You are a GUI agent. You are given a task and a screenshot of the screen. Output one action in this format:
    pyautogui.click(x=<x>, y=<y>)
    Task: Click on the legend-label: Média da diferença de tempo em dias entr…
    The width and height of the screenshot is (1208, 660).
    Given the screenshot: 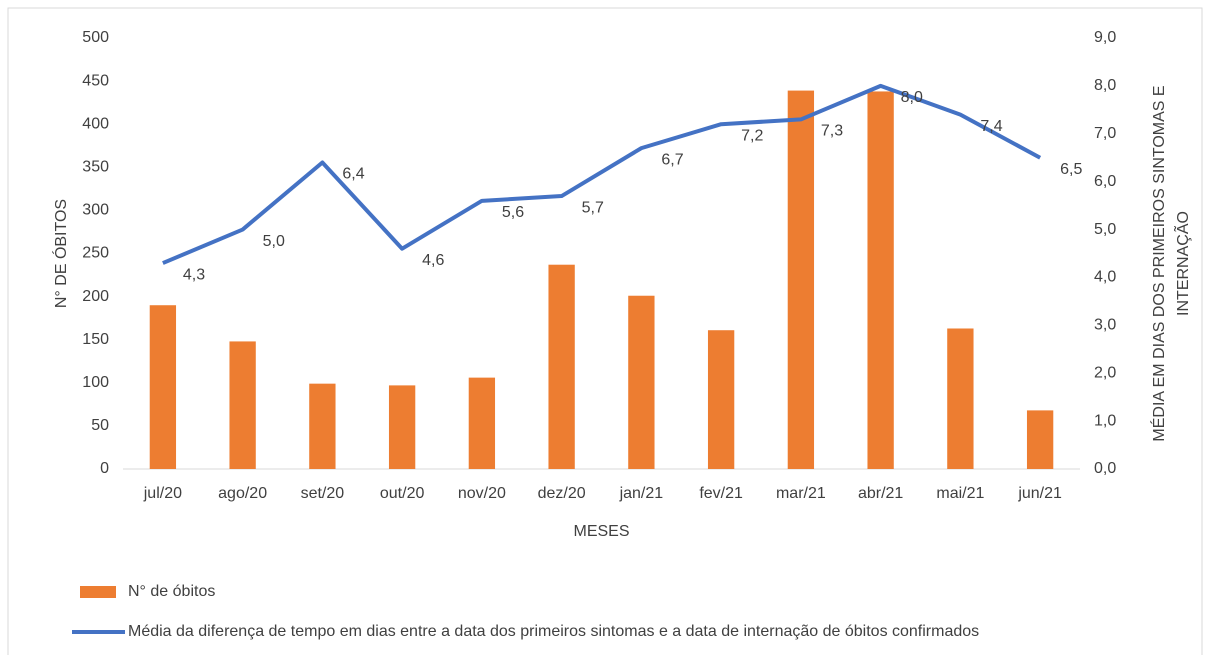 What is the action you would take?
    pyautogui.click(x=553, y=631)
    